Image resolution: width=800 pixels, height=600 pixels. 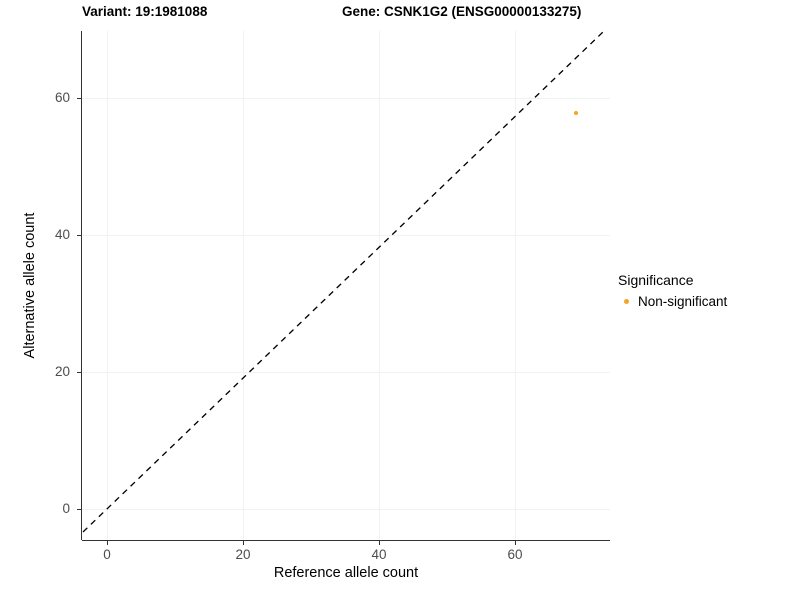 What do you see at coordinates (346, 540) in the screenshot?
I see `x-axis-line` at bounding box center [346, 540].